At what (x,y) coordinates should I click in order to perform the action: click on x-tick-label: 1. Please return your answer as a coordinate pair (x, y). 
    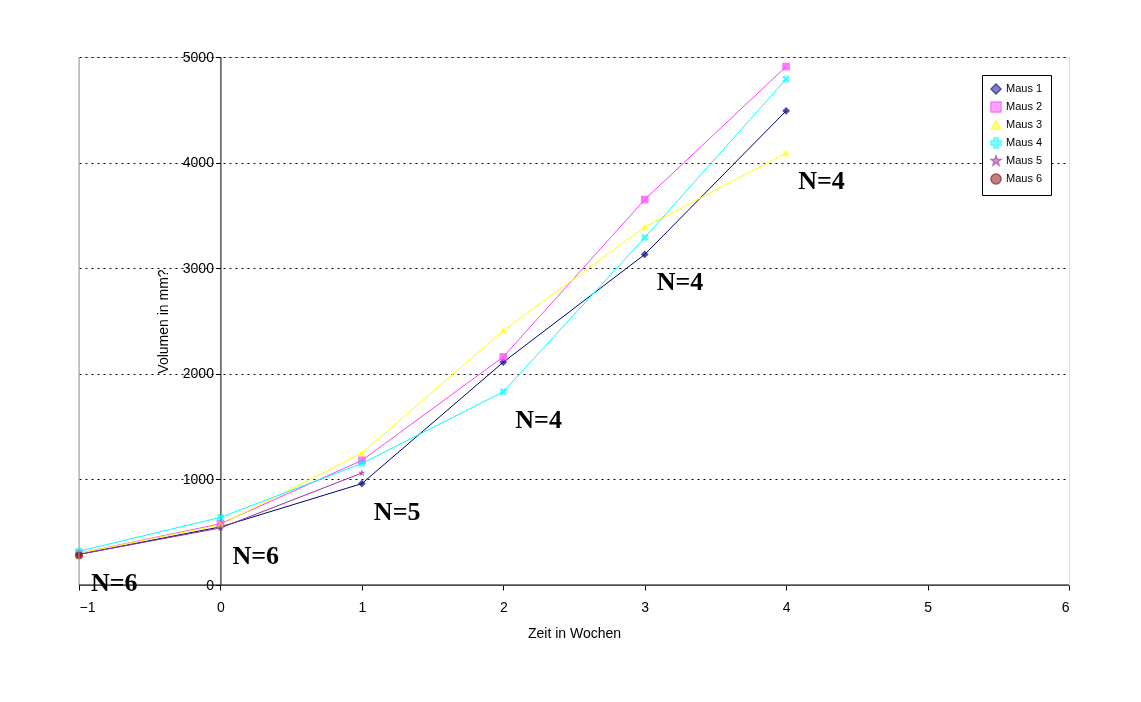
    Looking at the image, I should click on (362, 606).